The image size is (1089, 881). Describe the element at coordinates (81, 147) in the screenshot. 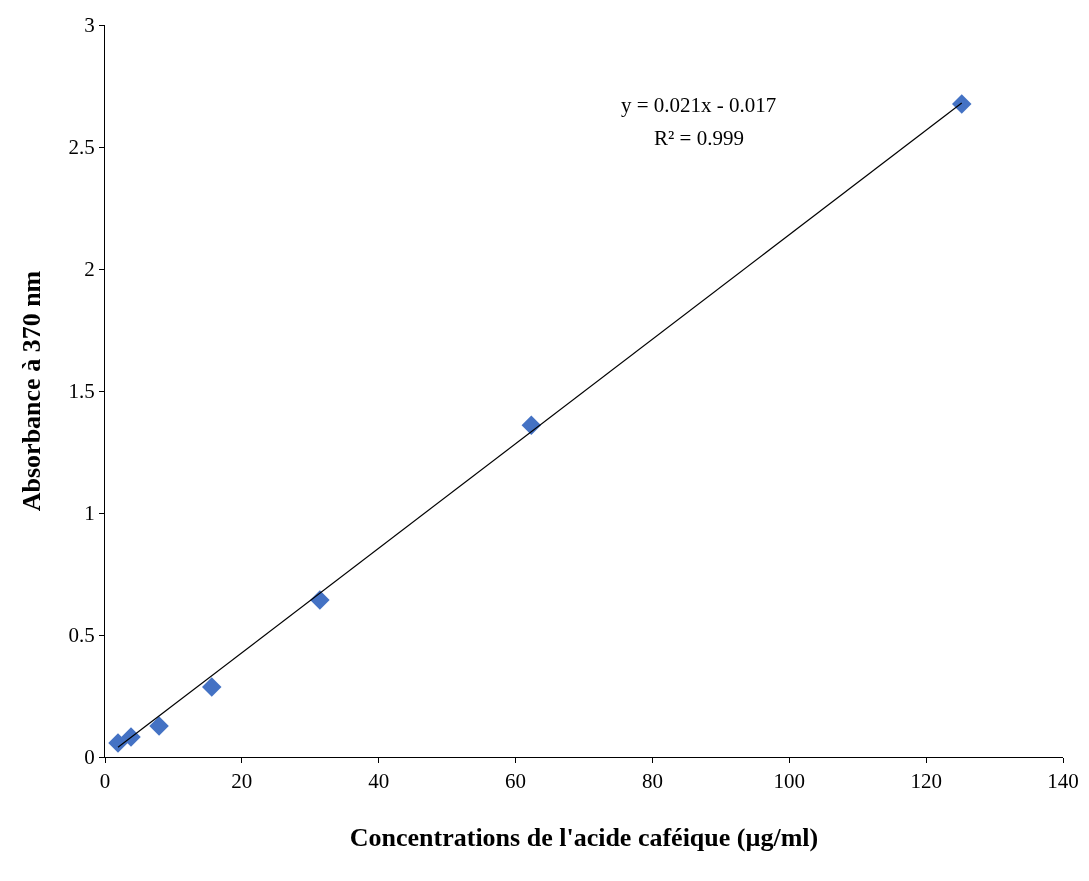

I see `y-tick-label: 2.5` at that location.